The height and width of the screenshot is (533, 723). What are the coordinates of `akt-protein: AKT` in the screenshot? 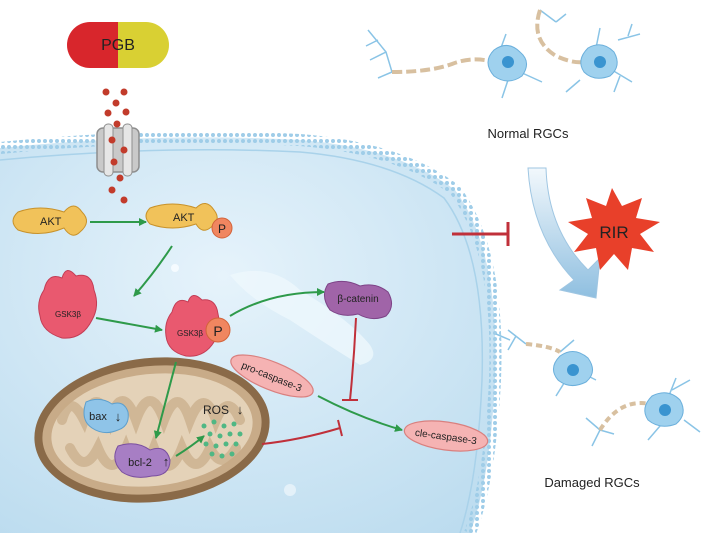 It's located at (49, 220).